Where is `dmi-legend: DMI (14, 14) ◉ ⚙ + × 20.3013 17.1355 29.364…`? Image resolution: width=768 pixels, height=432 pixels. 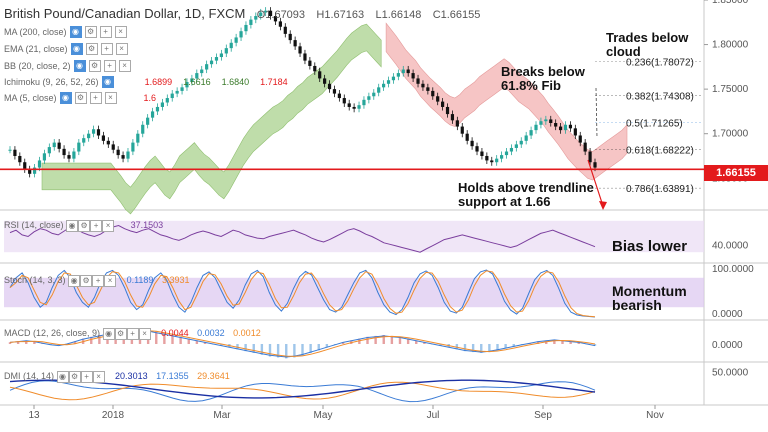
dmi-legend: DMI (14, 14) ◉ ⚙ + × 20.3013 17.1355 29.364… is located at coordinates (117, 377).